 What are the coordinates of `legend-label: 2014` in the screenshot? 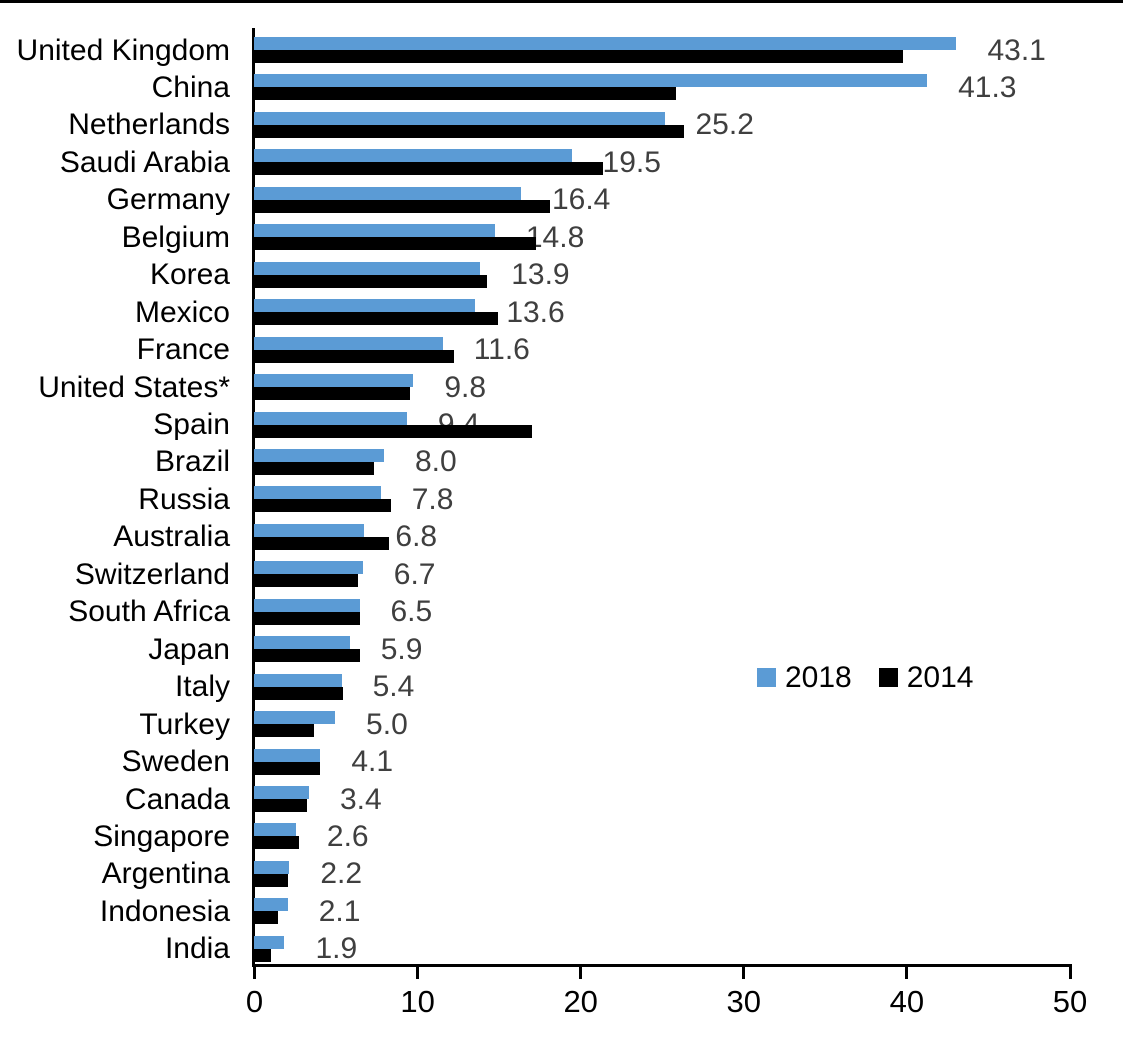 It's located at (940, 677).